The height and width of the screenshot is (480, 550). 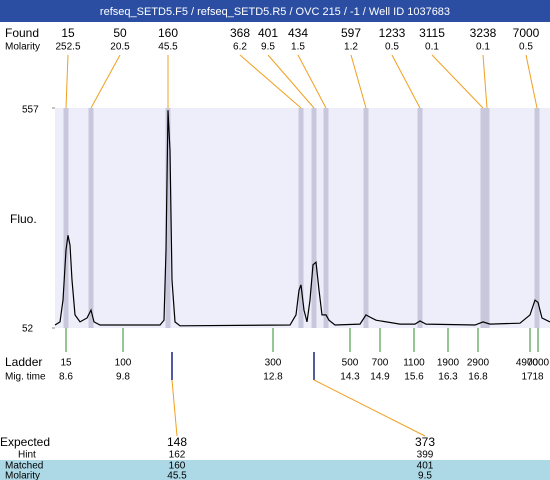 I want to click on ladder-time: 12.8, so click(x=273, y=377).